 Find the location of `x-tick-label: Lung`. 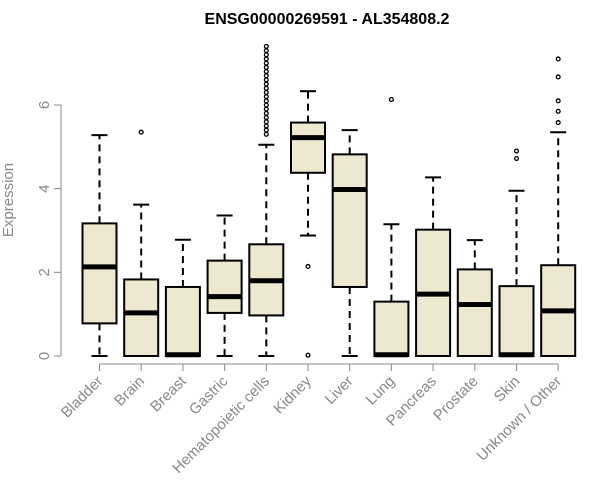

x-tick-label: Lung is located at coordinates (381, 391).